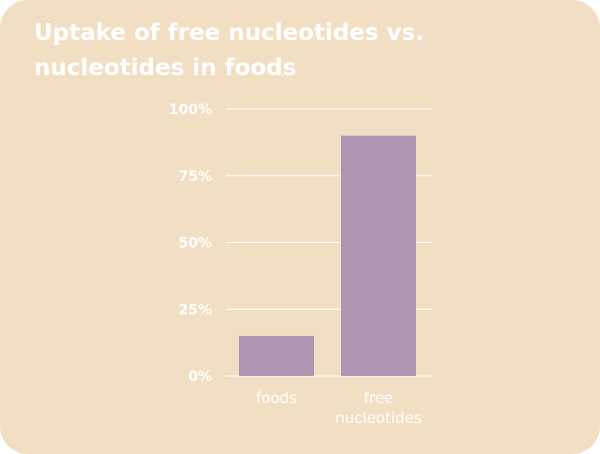  What do you see at coordinates (276, 355) in the screenshot?
I see `bar-foods` at bounding box center [276, 355].